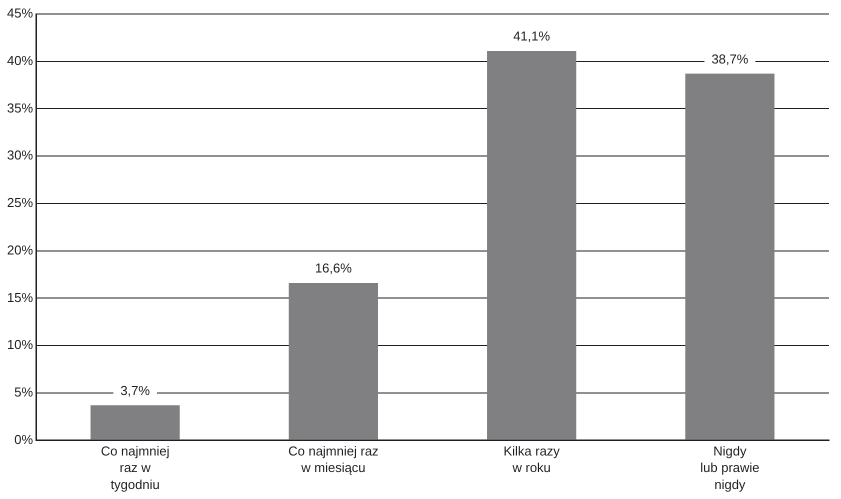  I want to click on y-tick-label: 10%, so click(20, 344).